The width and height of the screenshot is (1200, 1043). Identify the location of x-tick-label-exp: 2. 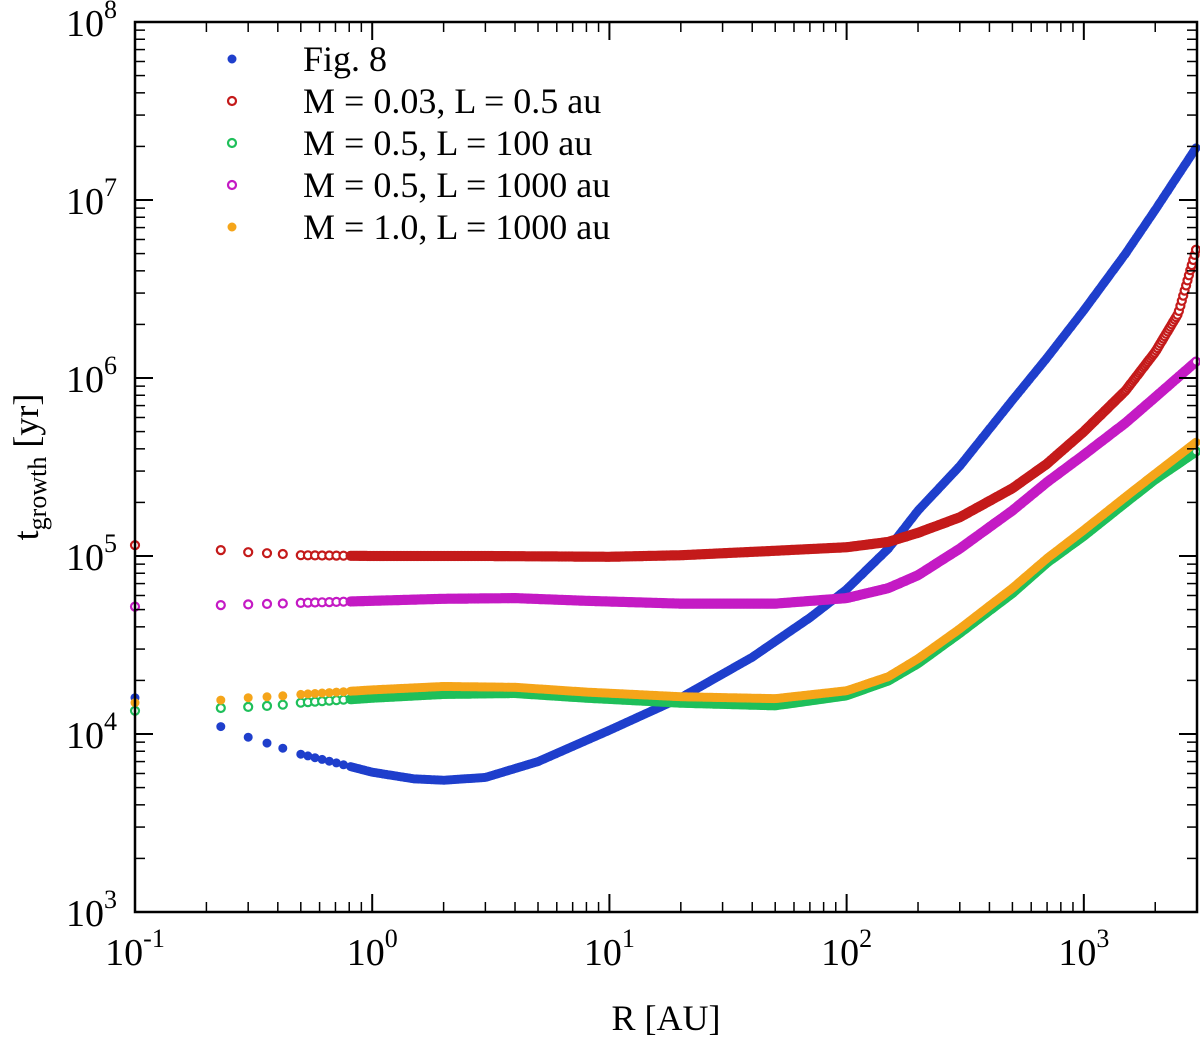
(865, 938).